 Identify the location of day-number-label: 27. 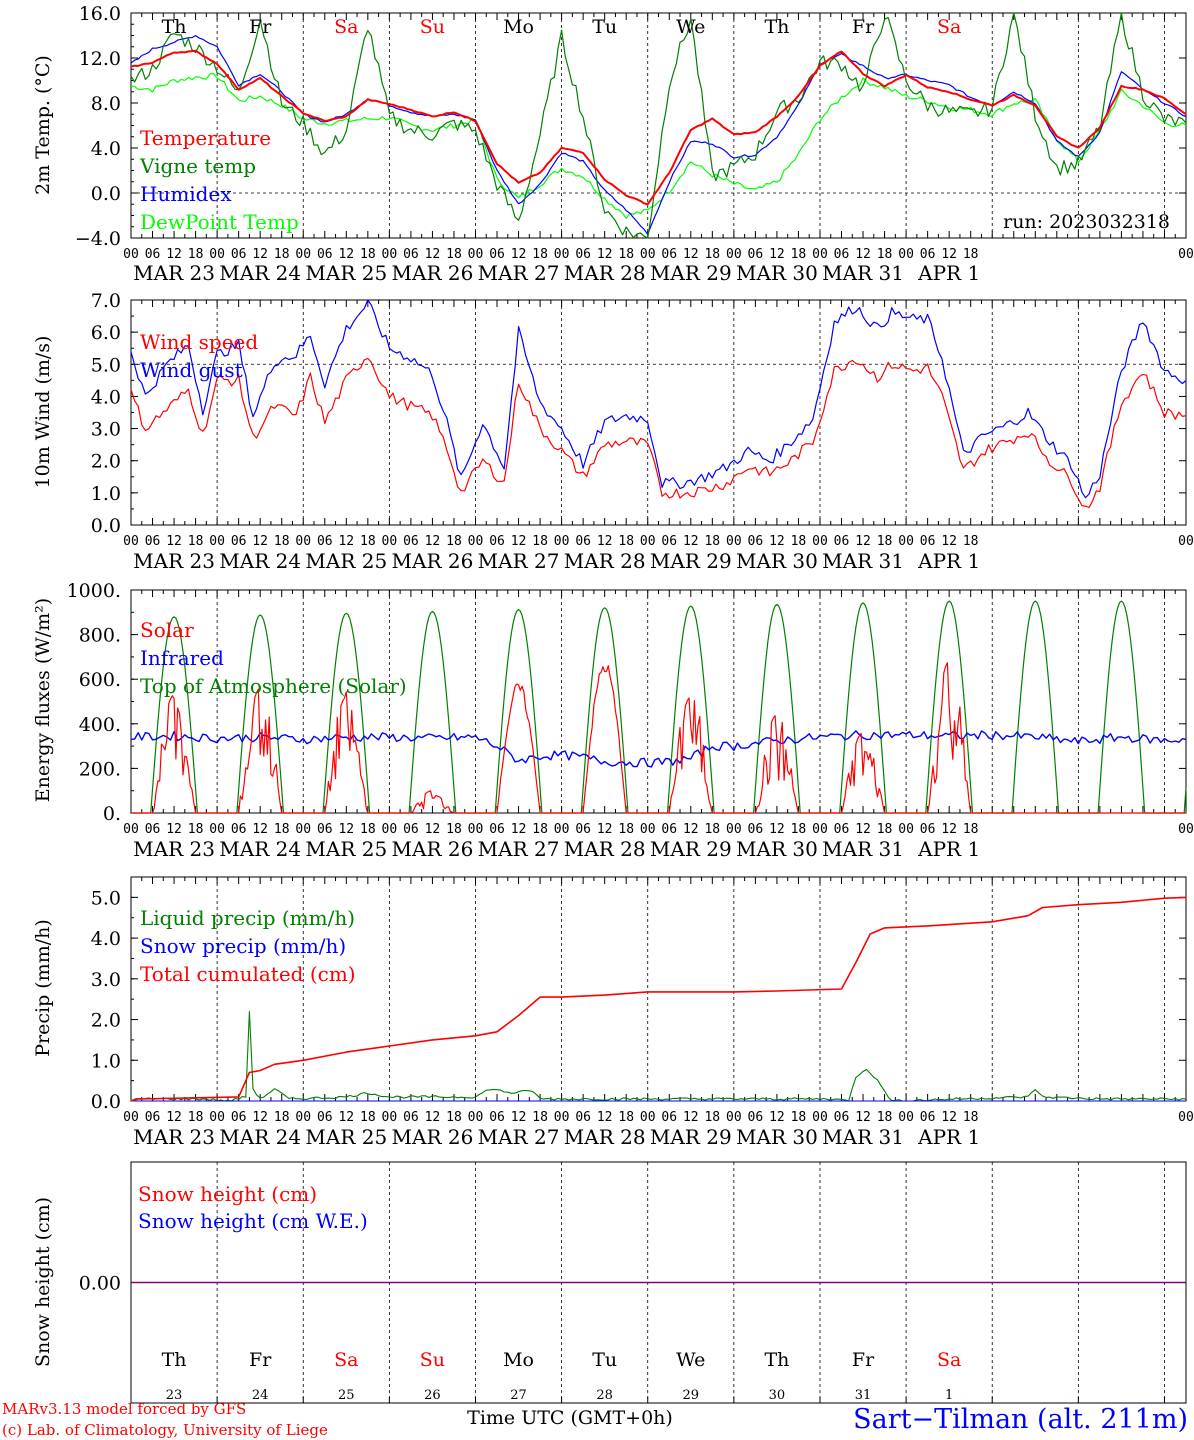
(518, 1395).